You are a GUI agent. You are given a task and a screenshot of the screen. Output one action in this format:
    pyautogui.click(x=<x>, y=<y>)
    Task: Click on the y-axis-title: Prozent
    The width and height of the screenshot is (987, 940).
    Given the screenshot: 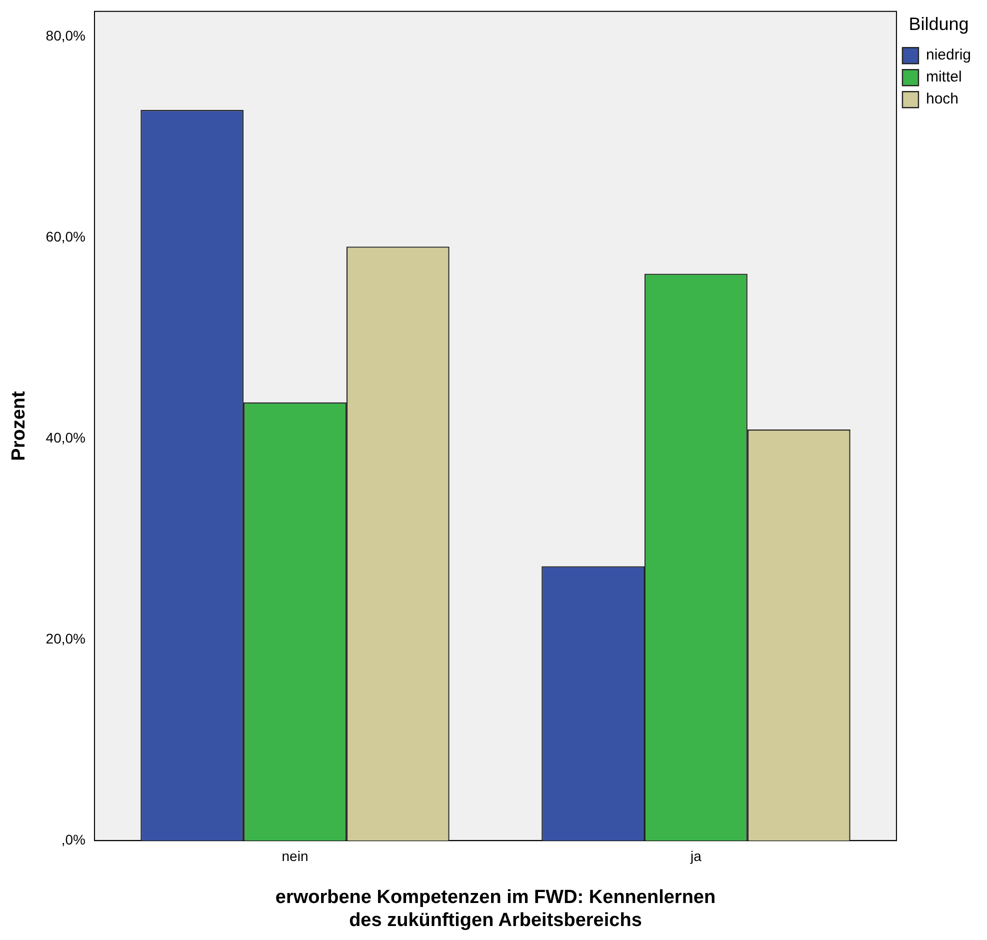 What is the action you would take?
    pyautogui.click(x=19, y=425)
    